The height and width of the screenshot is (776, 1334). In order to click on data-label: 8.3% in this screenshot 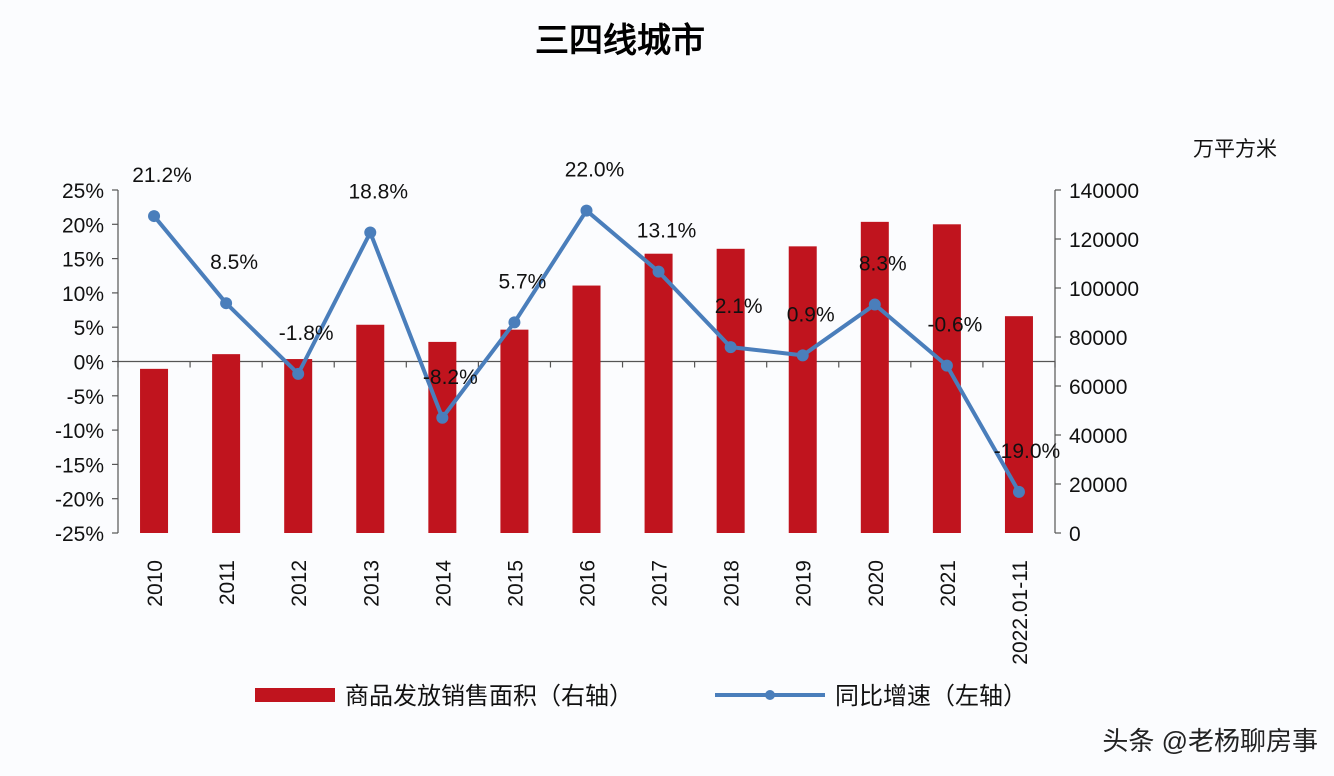, I will do `click(883, 264)`.